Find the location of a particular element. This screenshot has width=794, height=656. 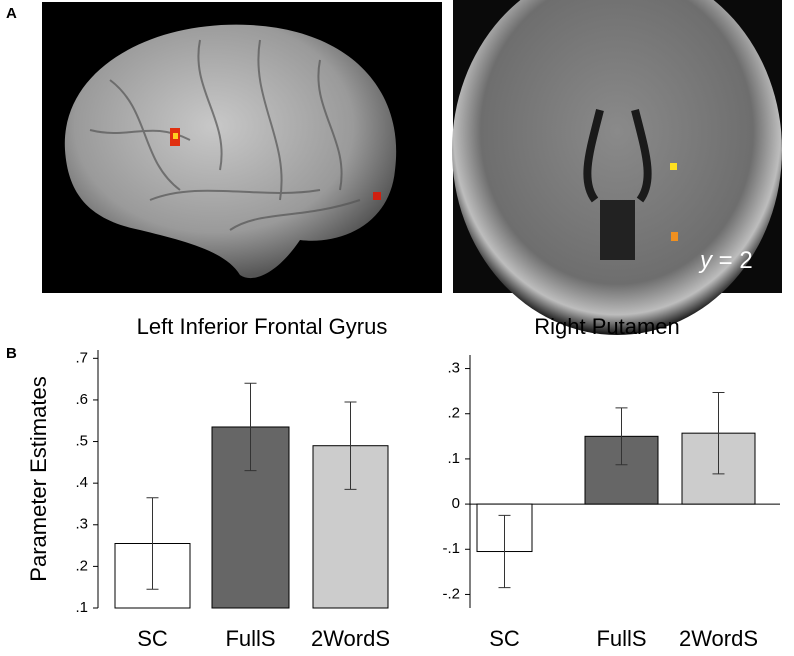

y-axis-label: Parameter Estimates is located at coordinates (38, 478).